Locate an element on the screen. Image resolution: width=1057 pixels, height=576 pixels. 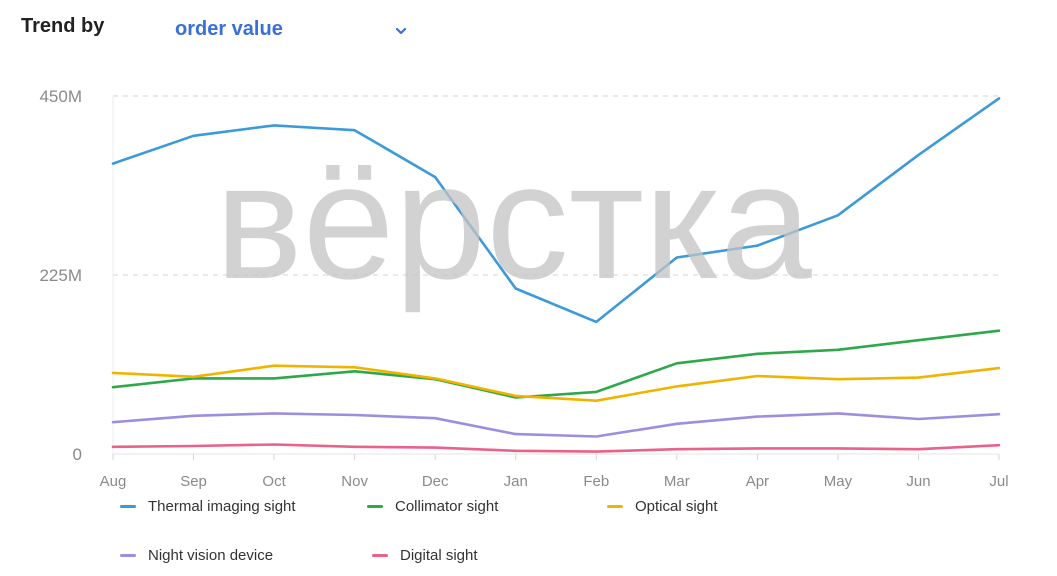
x-tick-label: Nov is located at coordinates (354, 481).